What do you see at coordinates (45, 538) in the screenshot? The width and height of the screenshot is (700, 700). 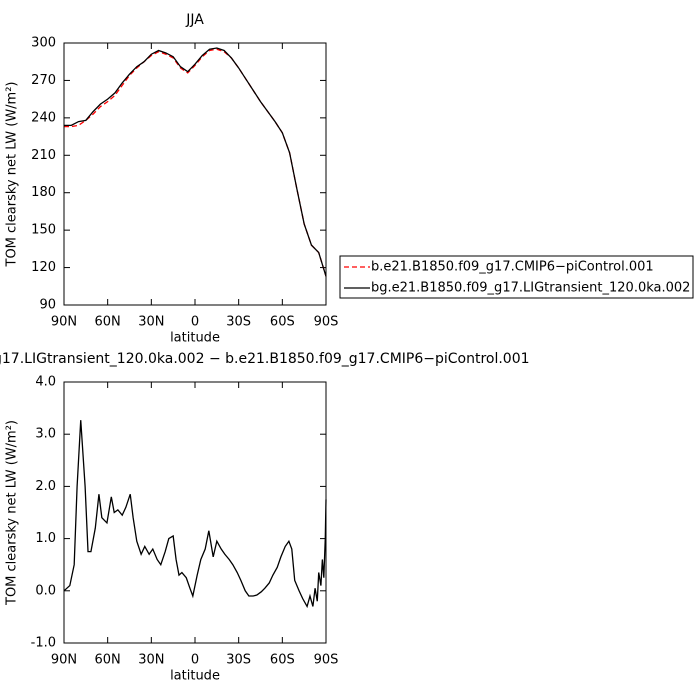 I see `y-tick-label: 1.0` at bounding box center [45, 538].